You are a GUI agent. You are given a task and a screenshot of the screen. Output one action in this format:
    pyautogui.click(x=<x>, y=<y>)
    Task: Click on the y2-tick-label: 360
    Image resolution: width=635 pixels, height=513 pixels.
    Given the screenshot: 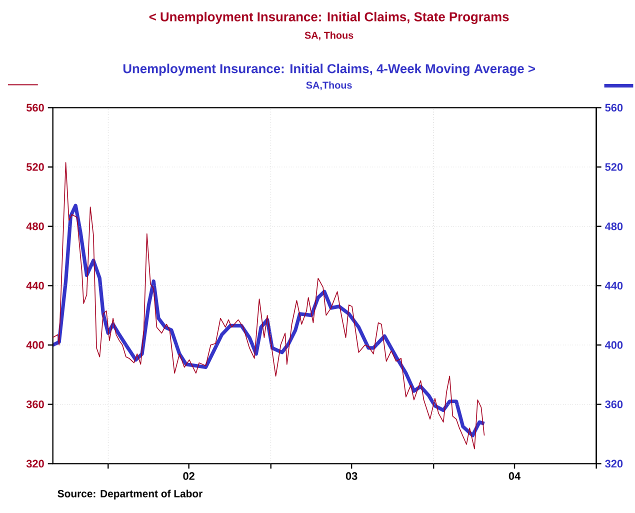 What is the action you would take?
    pyautogui.click(x=614, y=404)
    